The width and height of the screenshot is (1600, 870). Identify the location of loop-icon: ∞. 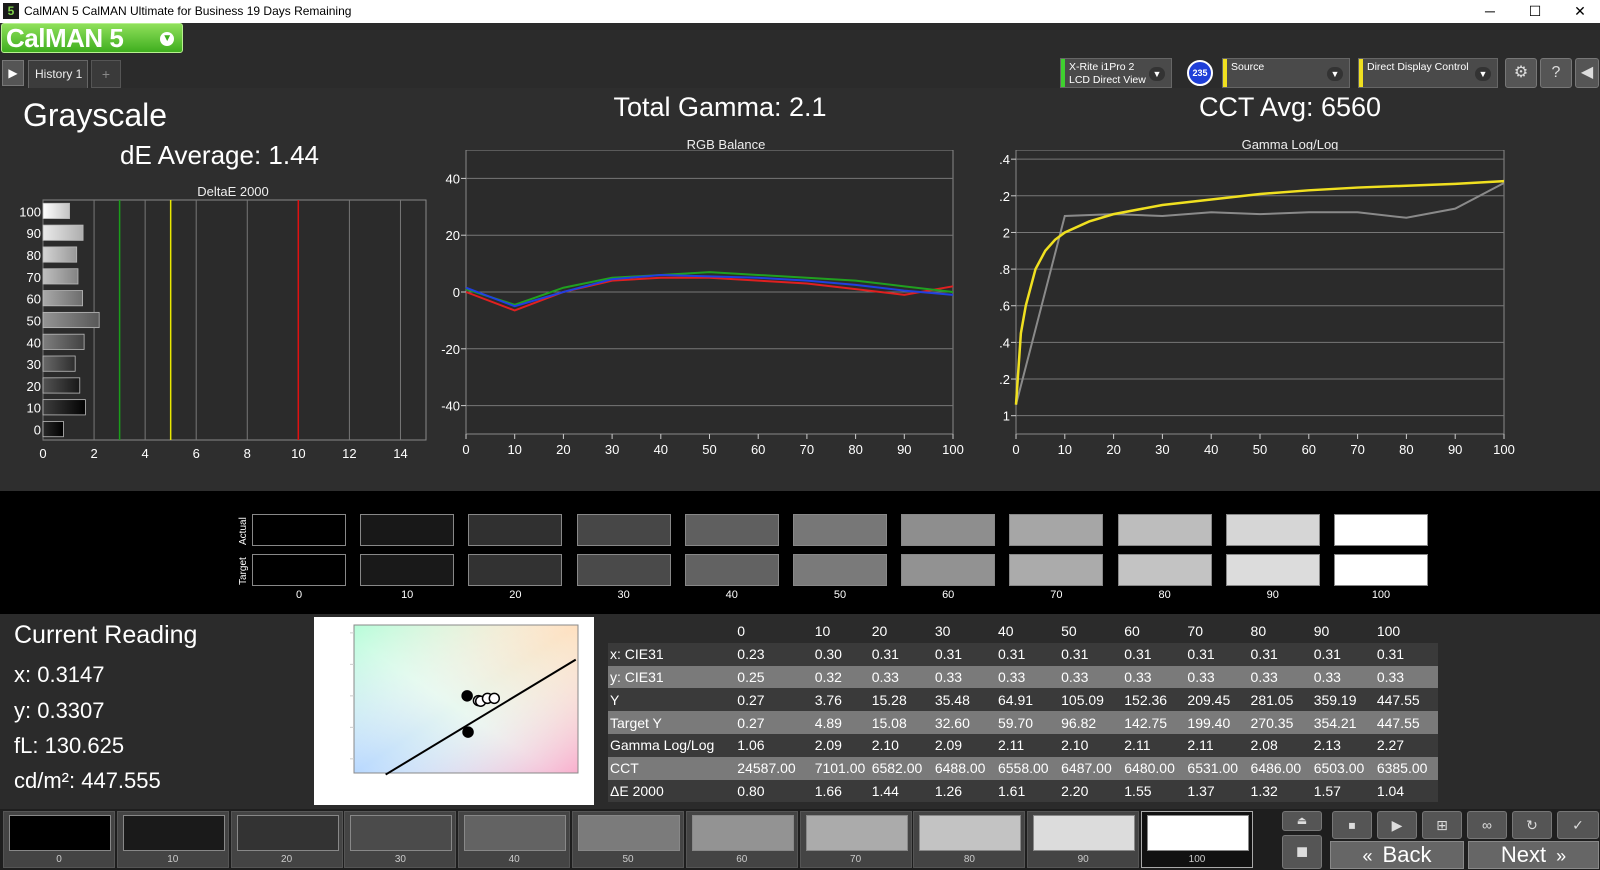
(1487, 825).